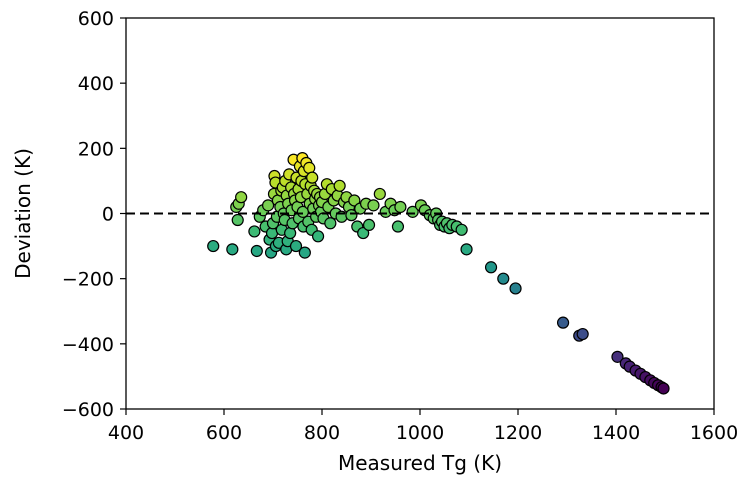 The height and width of the screenshot is (478, 745). Describe the element at coordinates (23, 213) in the screenshot. I see `y-axis-label: Deviation (K)` at that location.